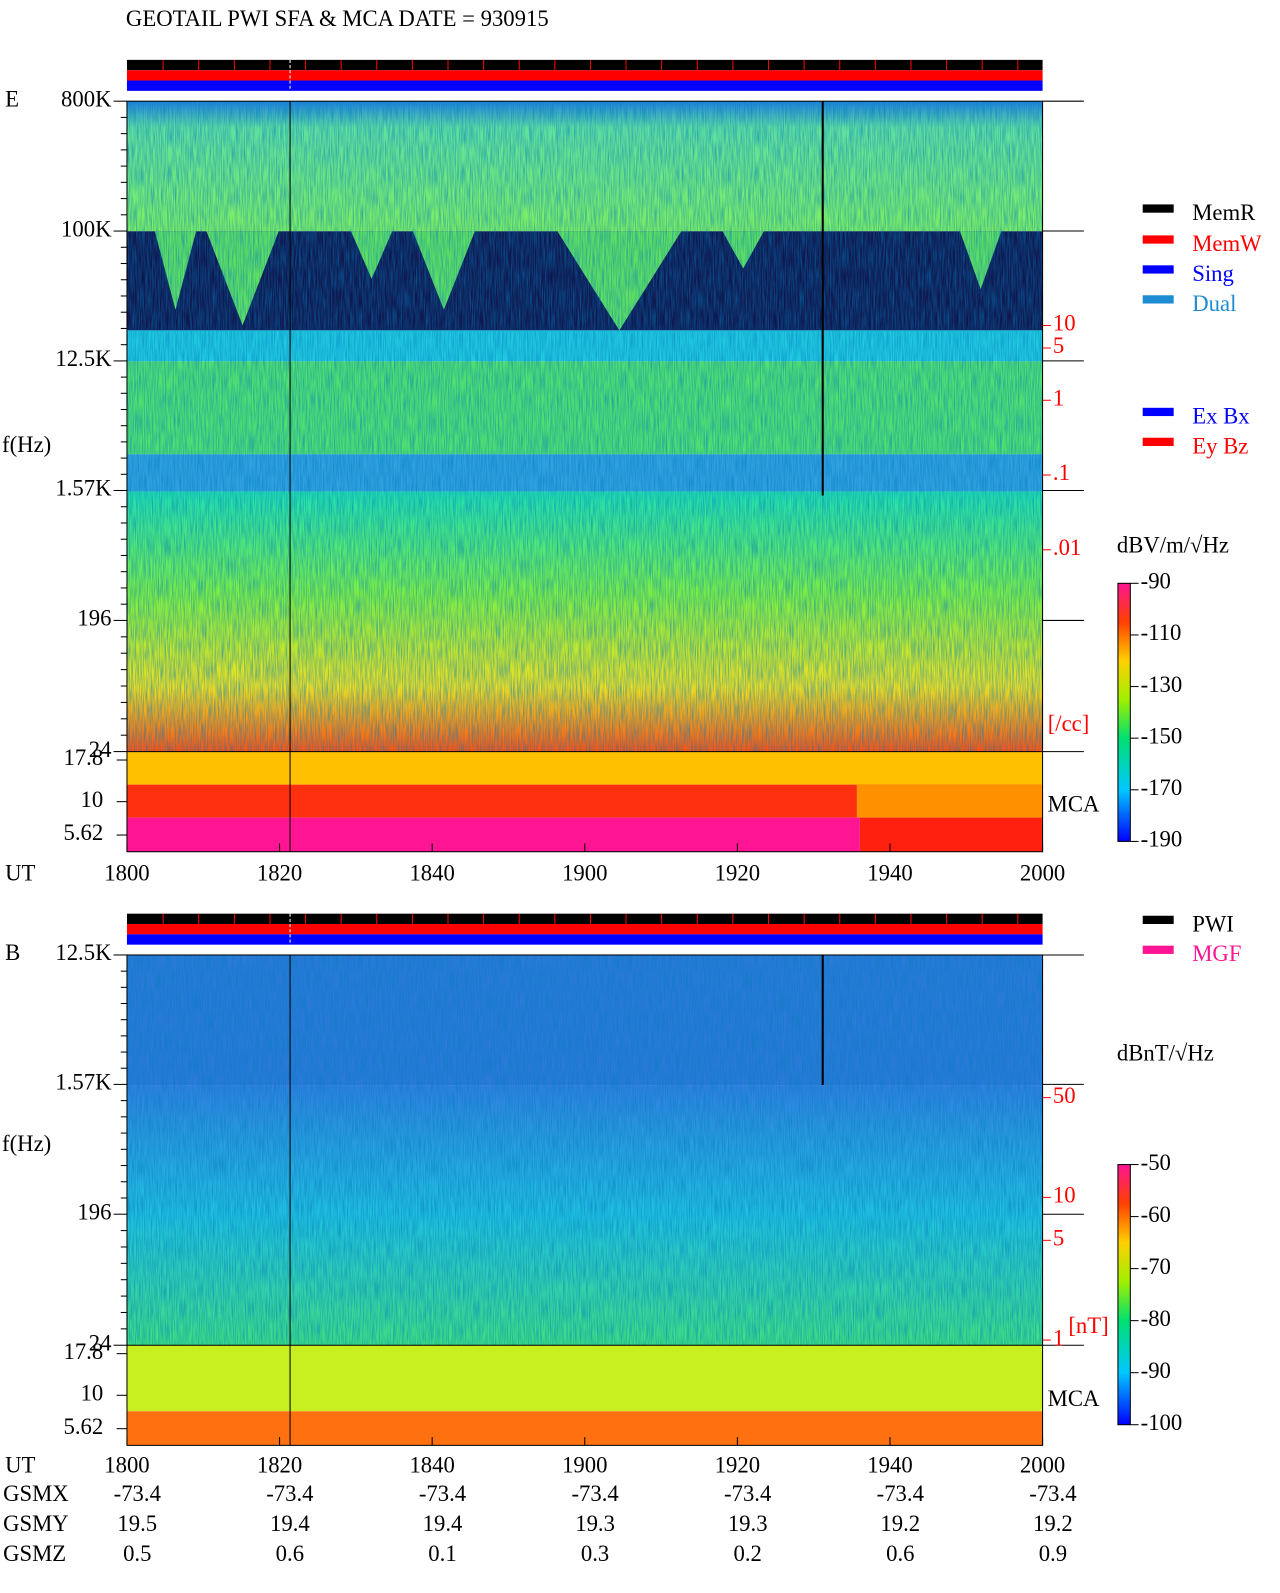 Image resolution: width=1280 pixels, height=1593 pixels. What do you see at coordinates (12, 98) in the screenshot?
I see `panel-label: E` at bounding box center [12, 98].